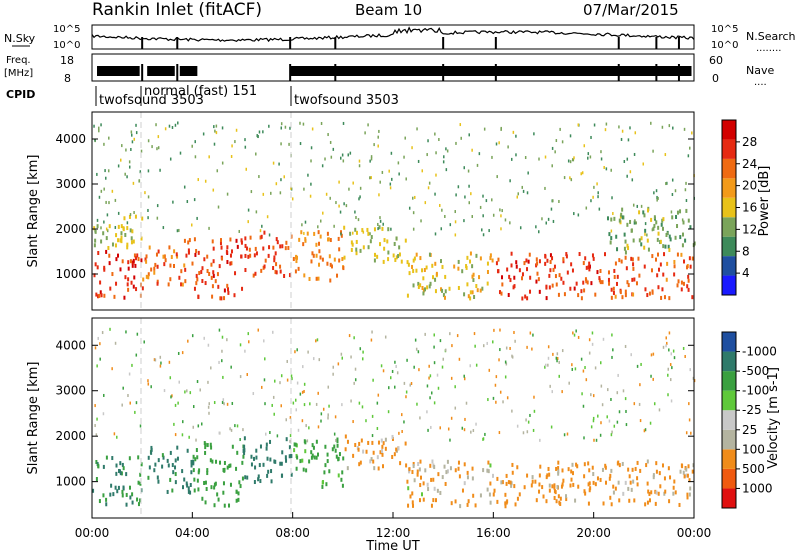 This screenshot has width=800, height=554. I want to click on time-axis: 00:00 04:00 08:00 12:00 16:00 20:00 00:00, so click(393, 526).